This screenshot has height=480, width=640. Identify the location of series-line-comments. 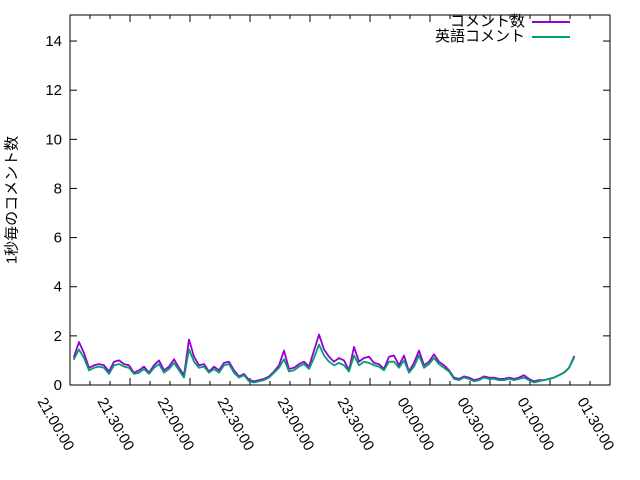
(324, 358).